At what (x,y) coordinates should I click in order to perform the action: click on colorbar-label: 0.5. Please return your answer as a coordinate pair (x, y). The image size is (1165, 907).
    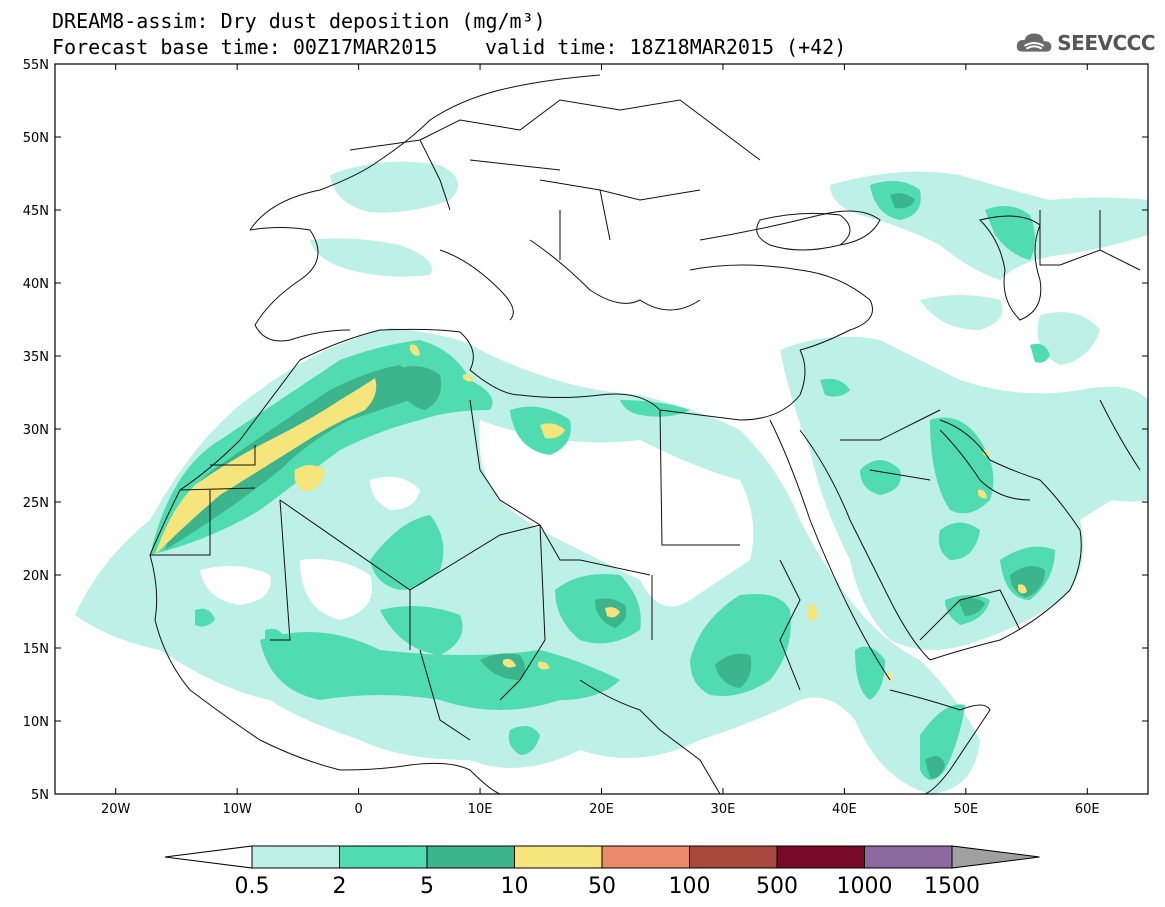
    Looking at the image, I should click on (252, 886).